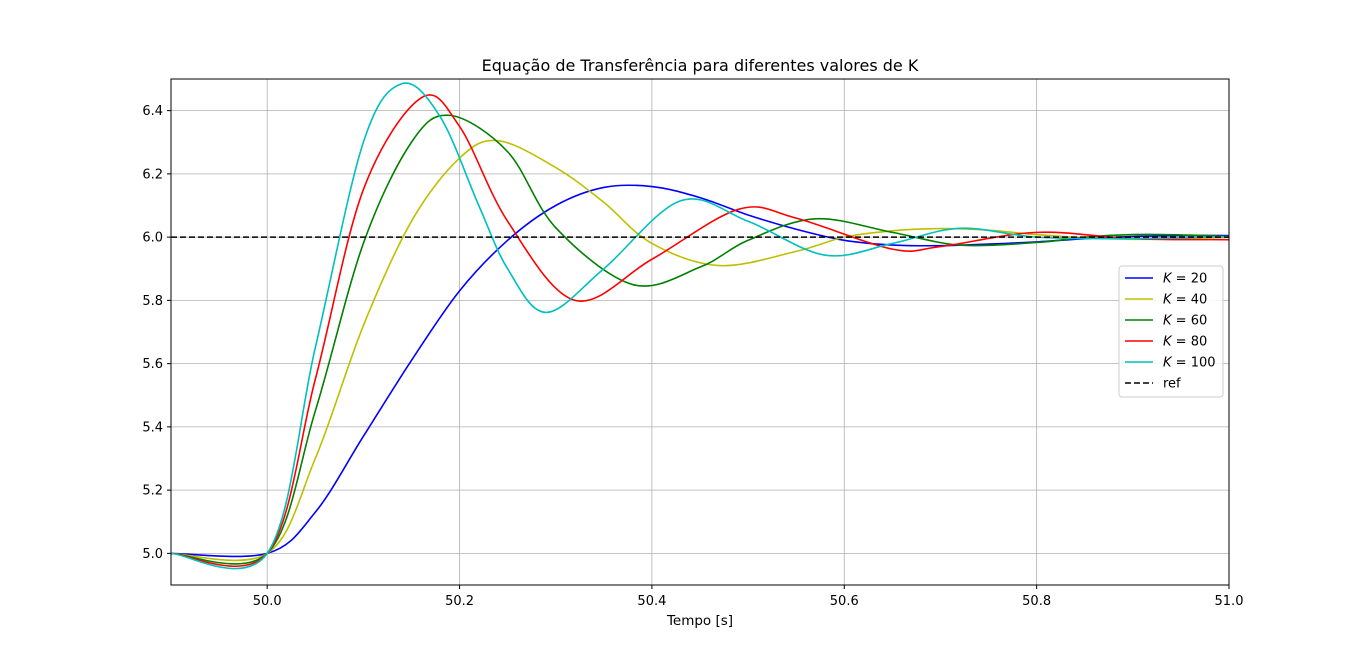  What do you see at coordinates (152, 111) in the screenshot?
I see `y-tick-label: 6.4` at bounding box center [152, 111].